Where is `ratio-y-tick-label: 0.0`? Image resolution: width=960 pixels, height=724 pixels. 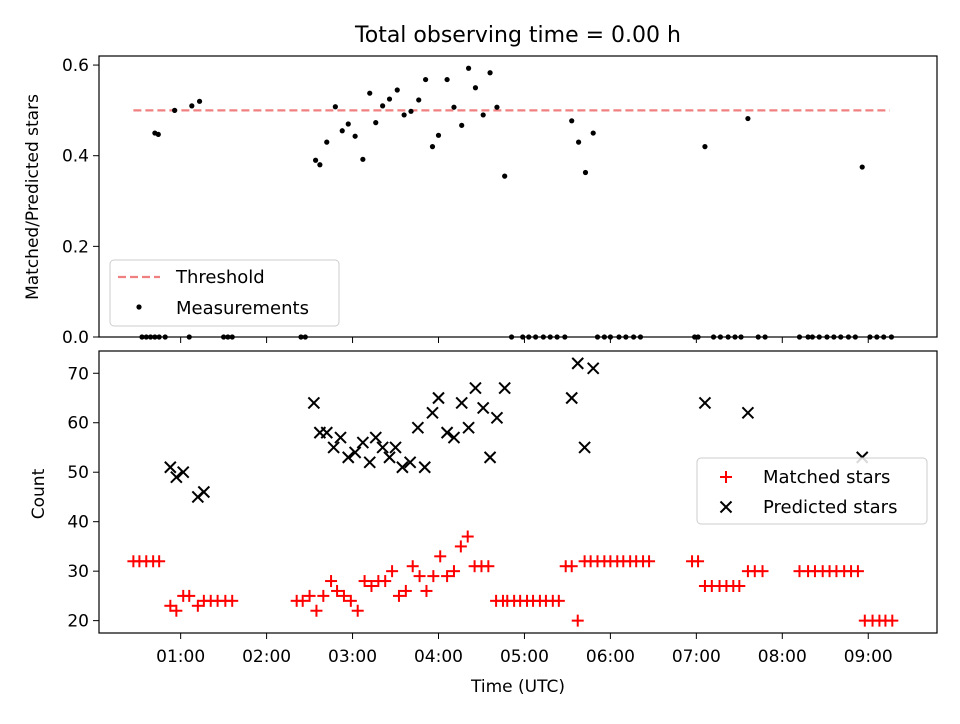 ratio-y-tick-label: 0.0 is located at coordinates (75, 338).